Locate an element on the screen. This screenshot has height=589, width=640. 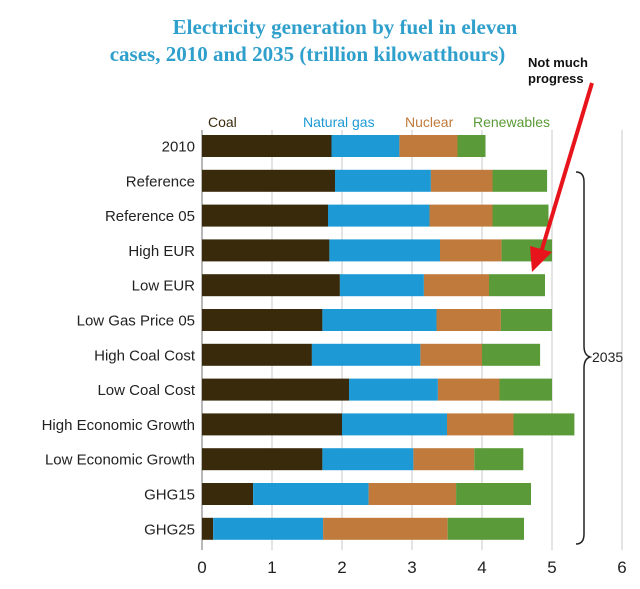
legend-entry: Coal is located at coordinates (222, 122).